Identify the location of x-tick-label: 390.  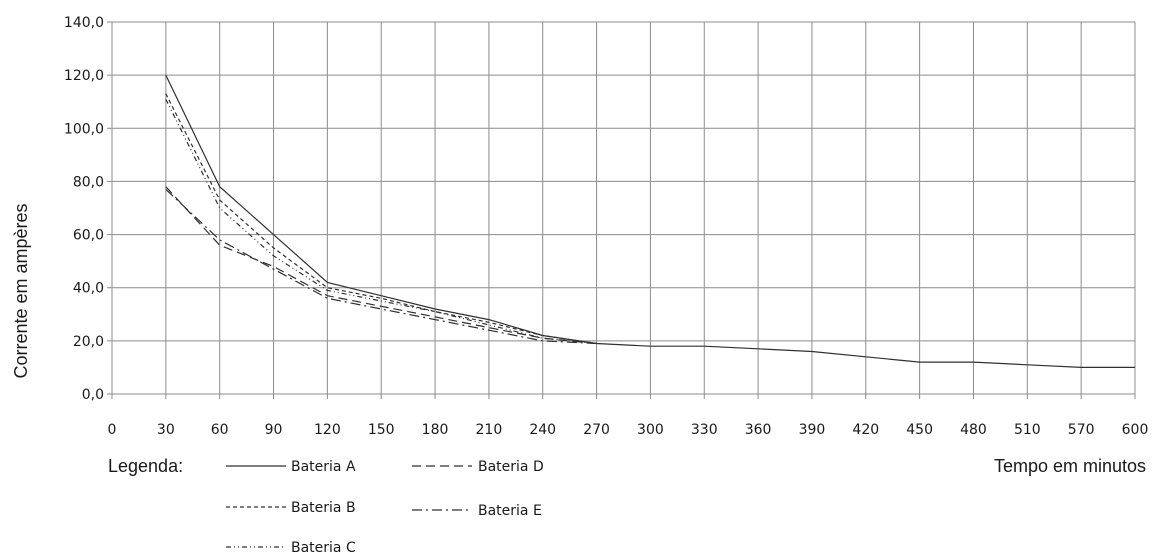
(812, 430).